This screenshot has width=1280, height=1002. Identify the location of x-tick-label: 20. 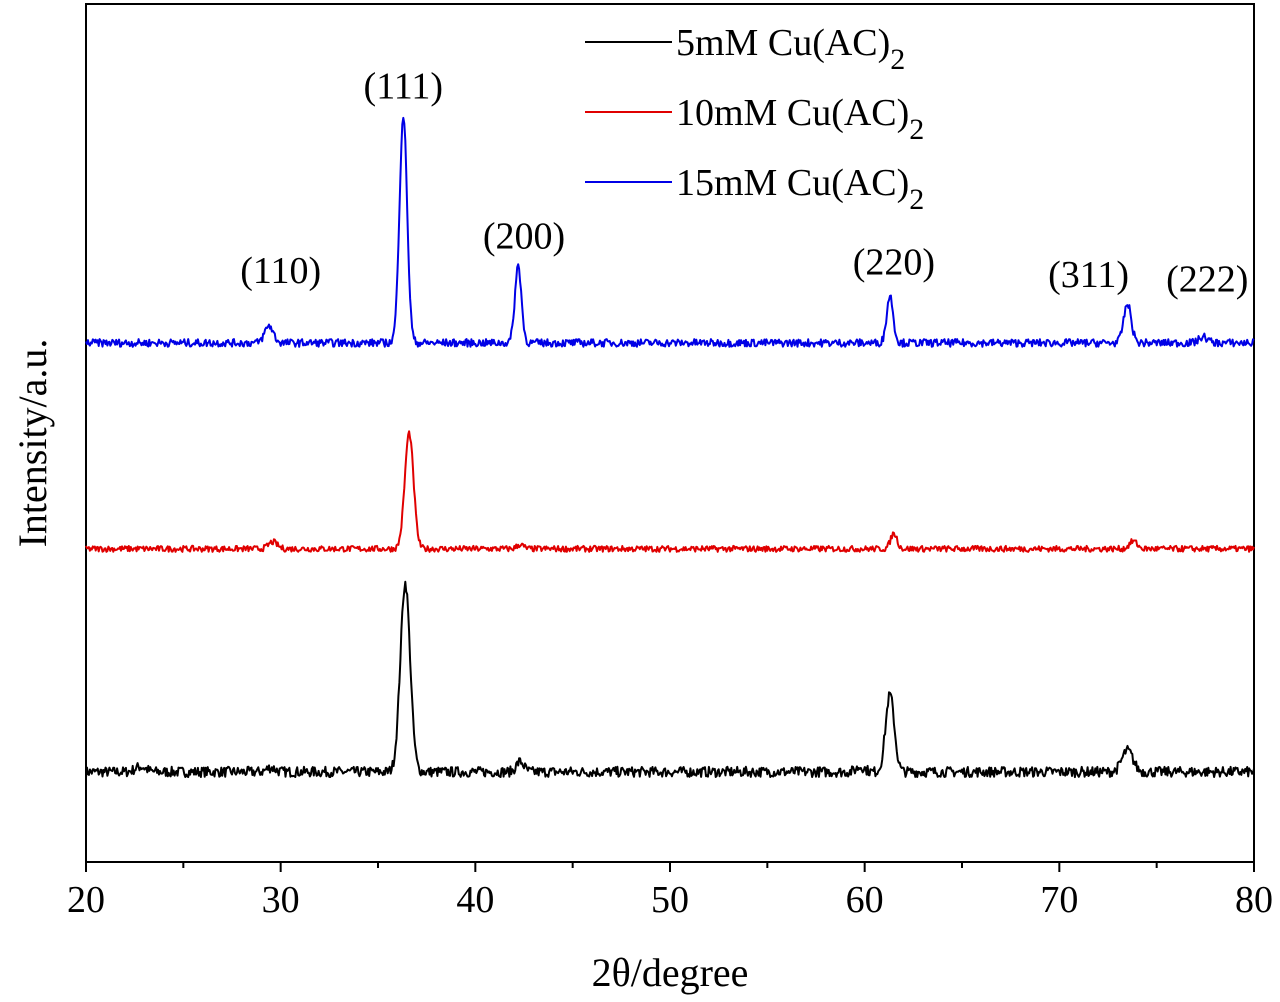
(86, 900).